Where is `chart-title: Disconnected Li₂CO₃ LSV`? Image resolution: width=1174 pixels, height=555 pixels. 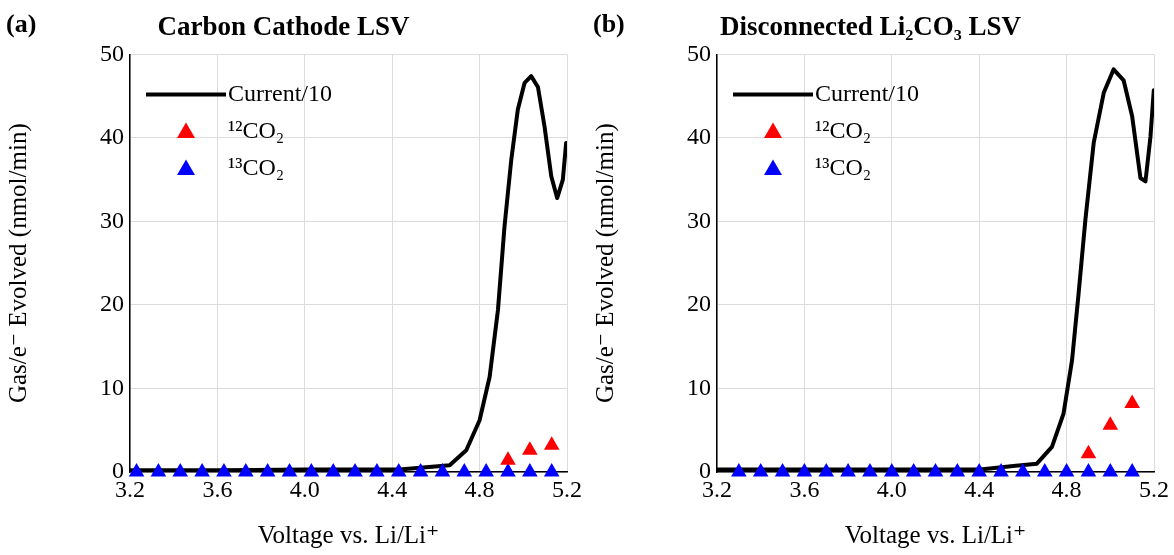
chart-title: Disconnected Li₂CO₃ LSV is located at coordinates (870, 26).